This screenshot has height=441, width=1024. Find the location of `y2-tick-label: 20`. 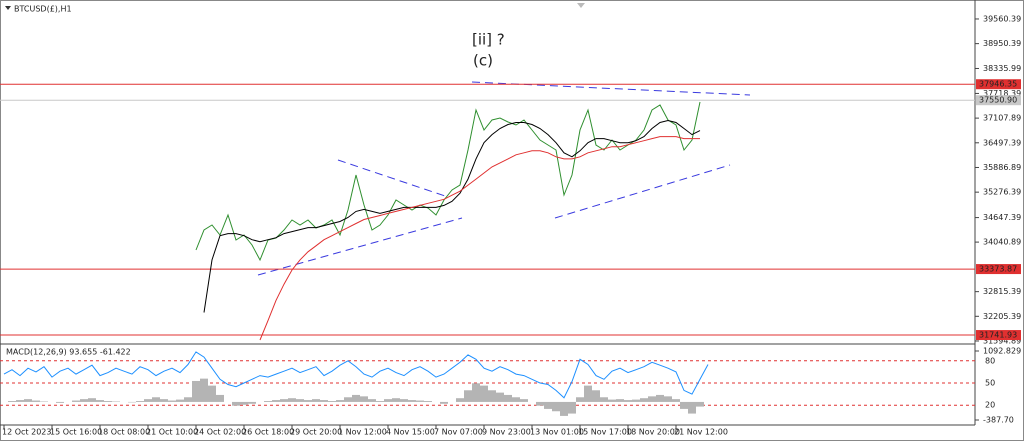

y2-tick-label: 20 is located at coordinates (990, 405).